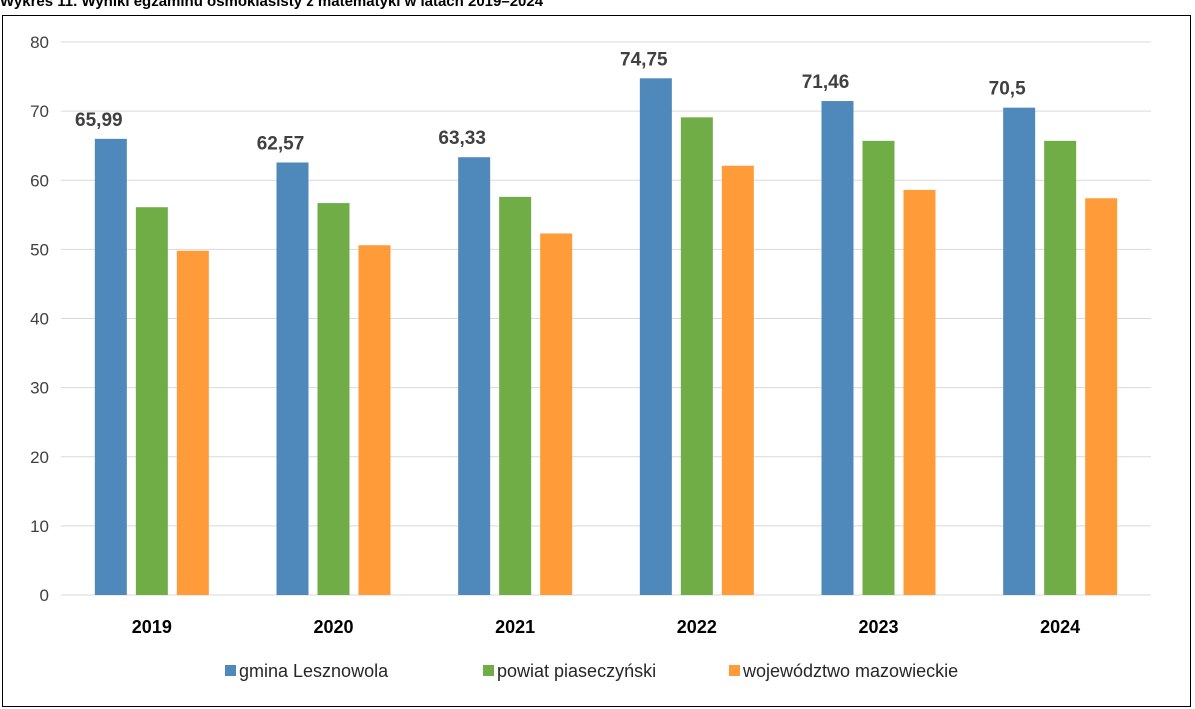  I want to click on data-label-2022: 74,75, so click(644, 59).